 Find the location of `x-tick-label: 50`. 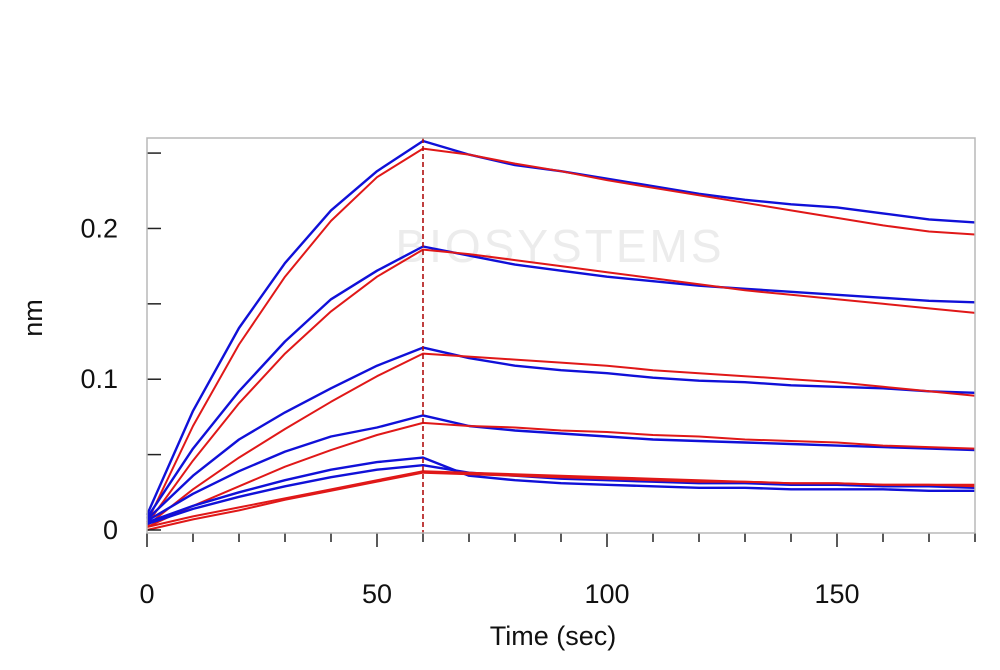

x-tick-label: 50 is located at coordinates (377, 594).